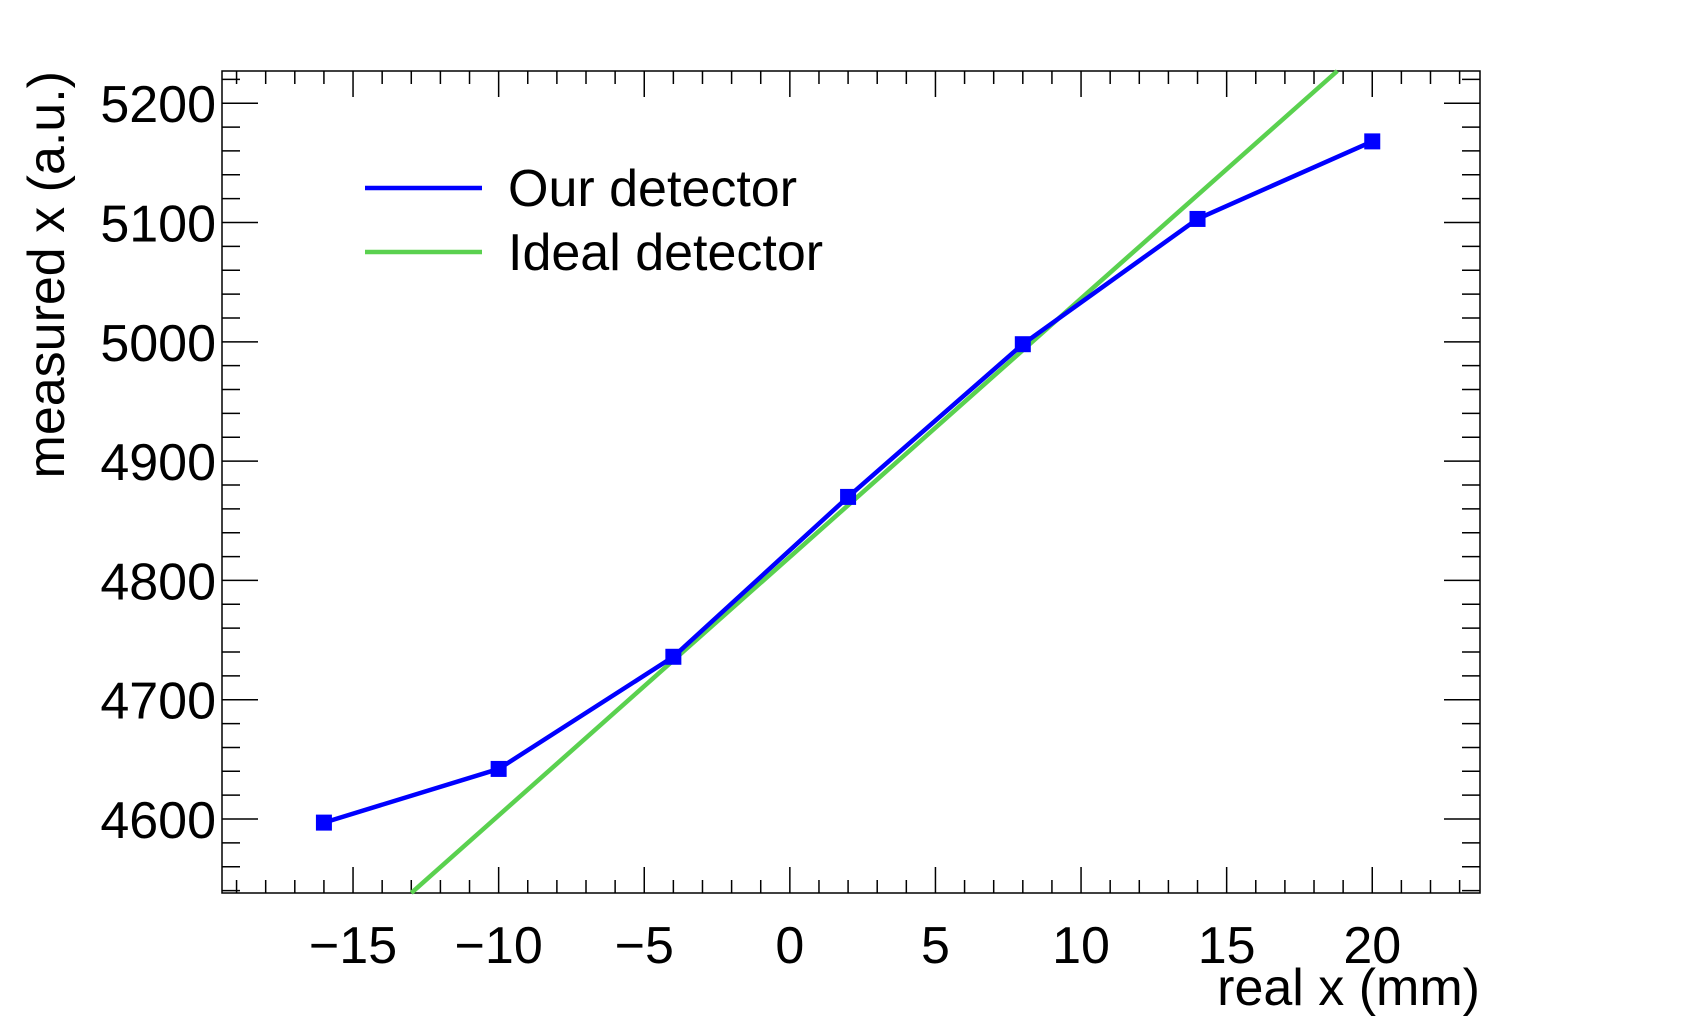  I want to click on y-tick-label: 5000, so click(158, 344).